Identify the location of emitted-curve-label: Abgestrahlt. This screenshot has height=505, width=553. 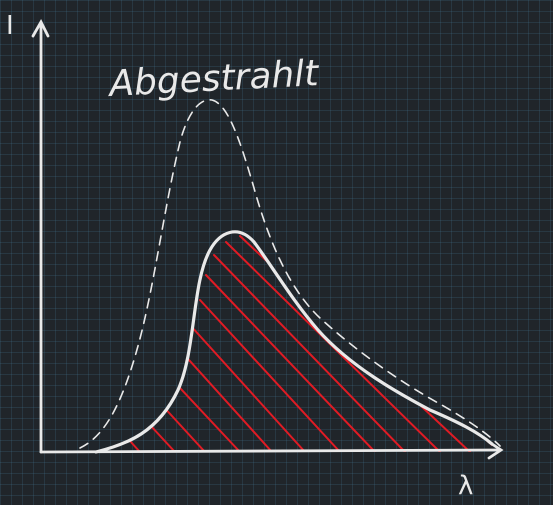
(213, 79).